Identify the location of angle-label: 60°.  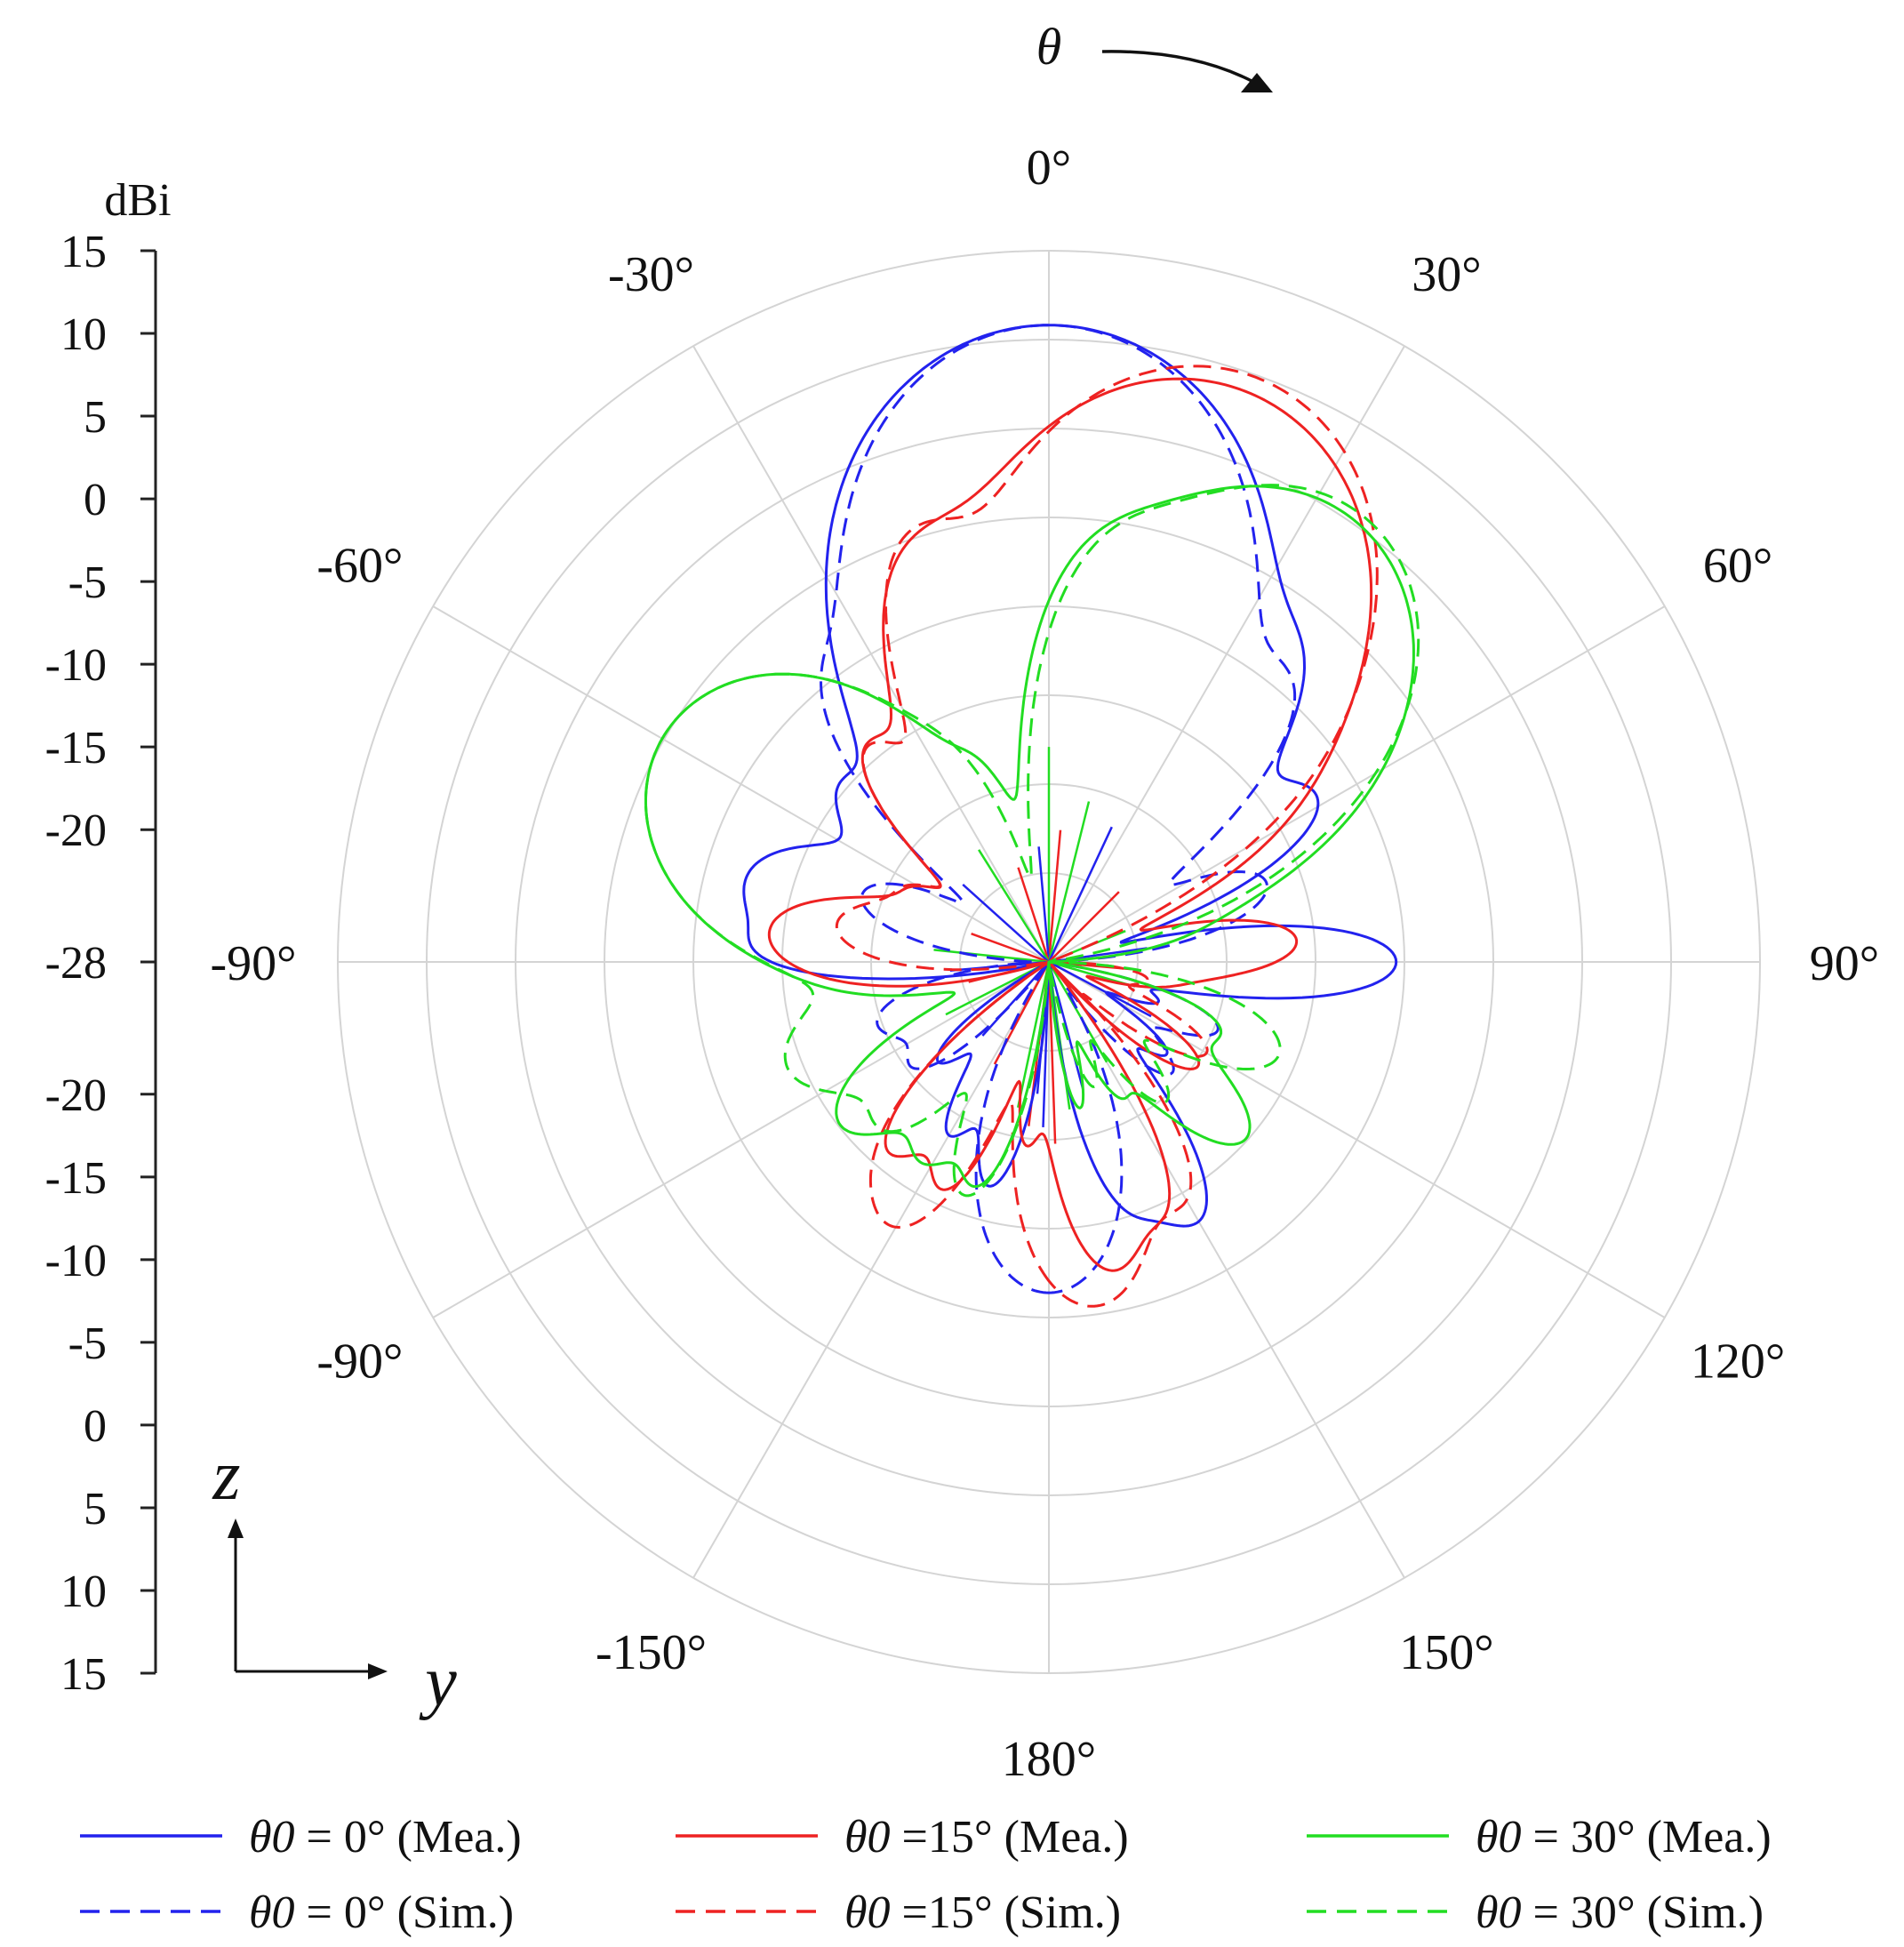
(1737, 566).